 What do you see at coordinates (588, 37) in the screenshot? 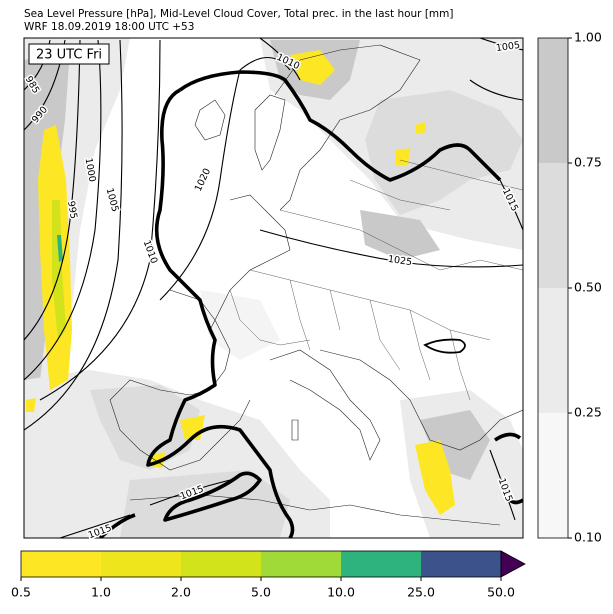
I see `colorbar-tick-label: 1.00` at bounding box center [588, 37].